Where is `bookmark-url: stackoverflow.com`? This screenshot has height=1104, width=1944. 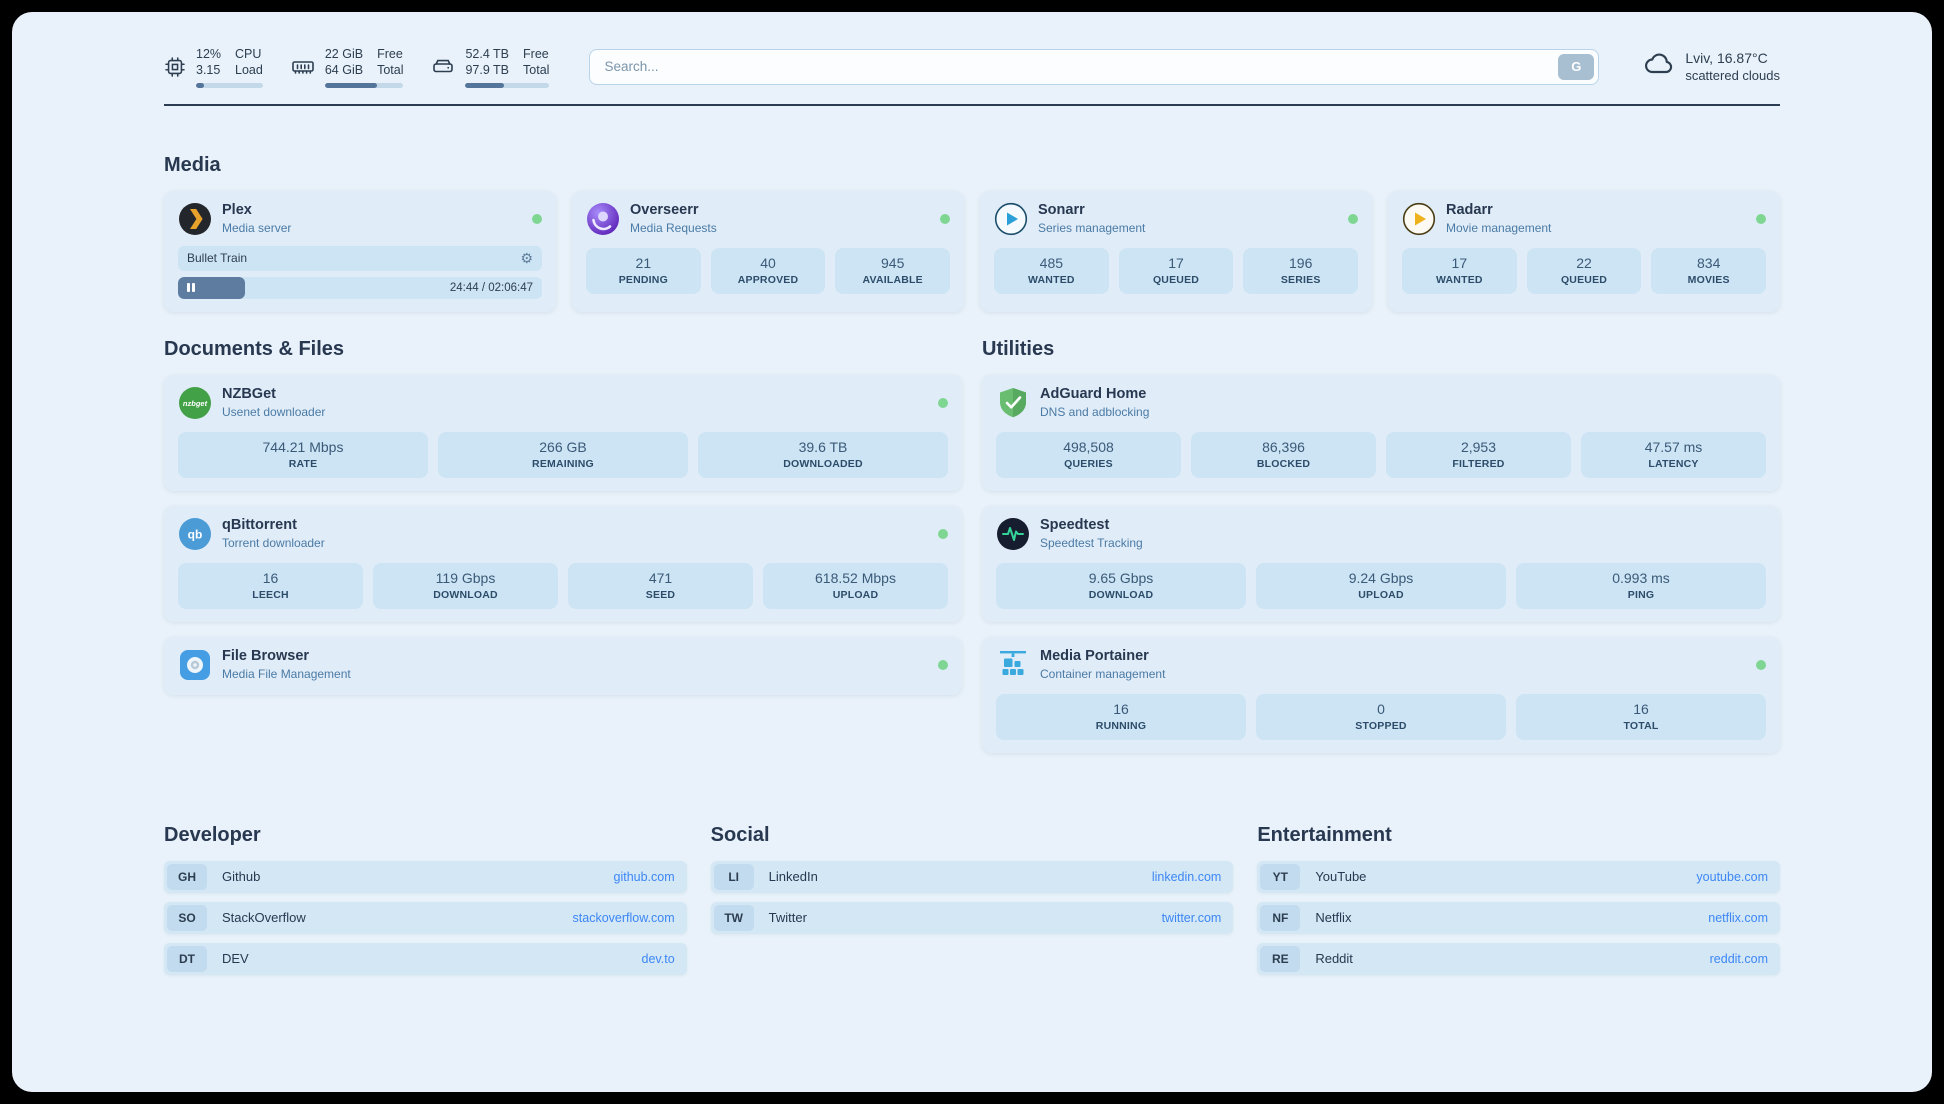
bookmark-url: stackoverflow.com is located at coordinates (623, 917).